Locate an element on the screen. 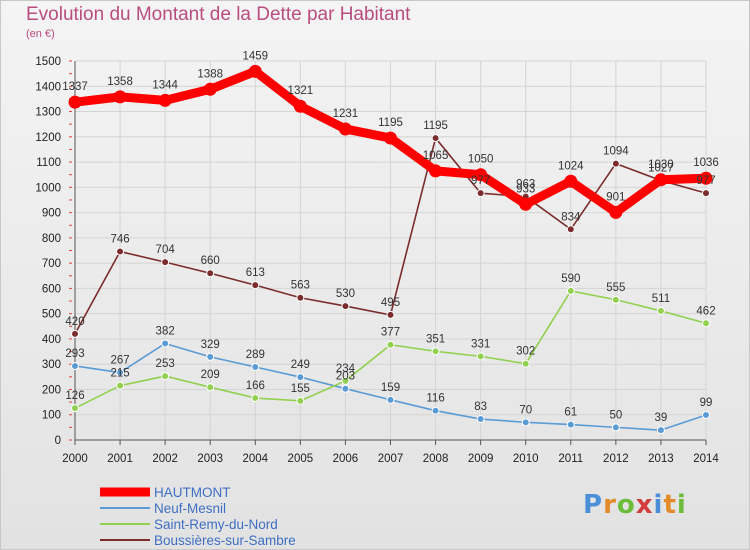 The height and width of the screenshot is (550, 750). data-label: 267 is located at coordinates (119, 361).